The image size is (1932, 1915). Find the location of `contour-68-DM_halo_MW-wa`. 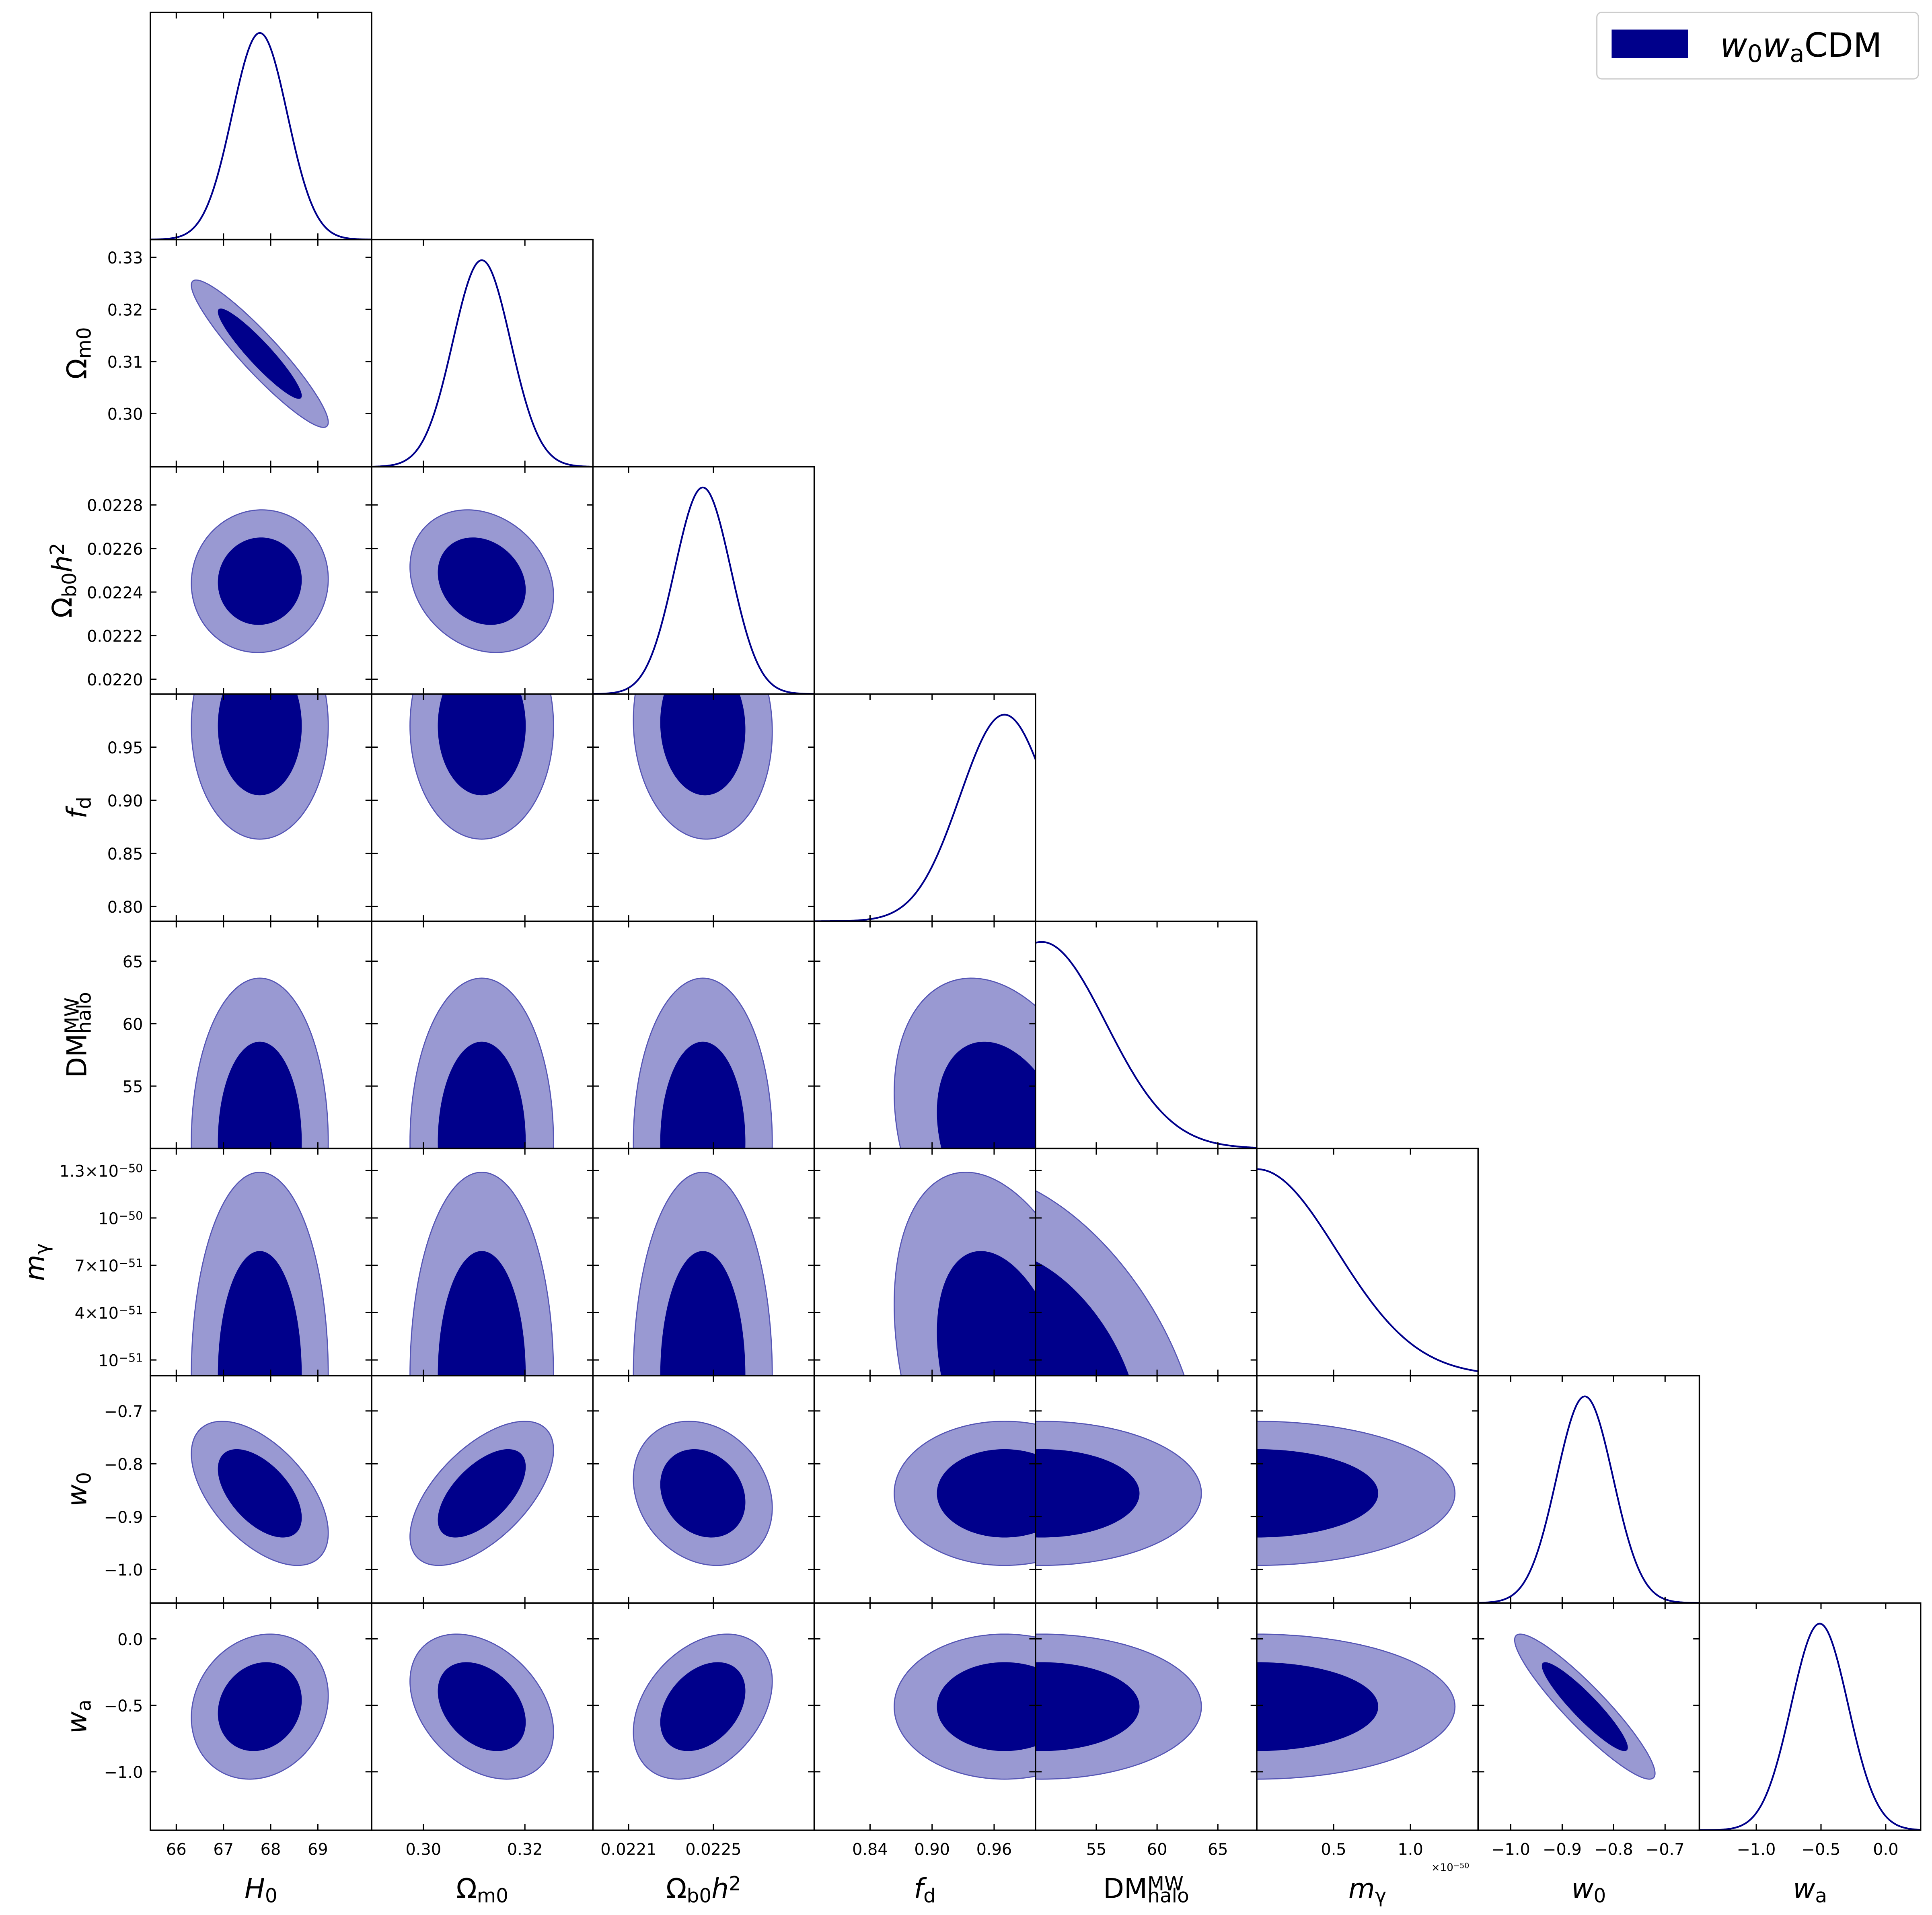

contour-68-DM_halo_MW-wa is located at coordinates (1087, 1706).